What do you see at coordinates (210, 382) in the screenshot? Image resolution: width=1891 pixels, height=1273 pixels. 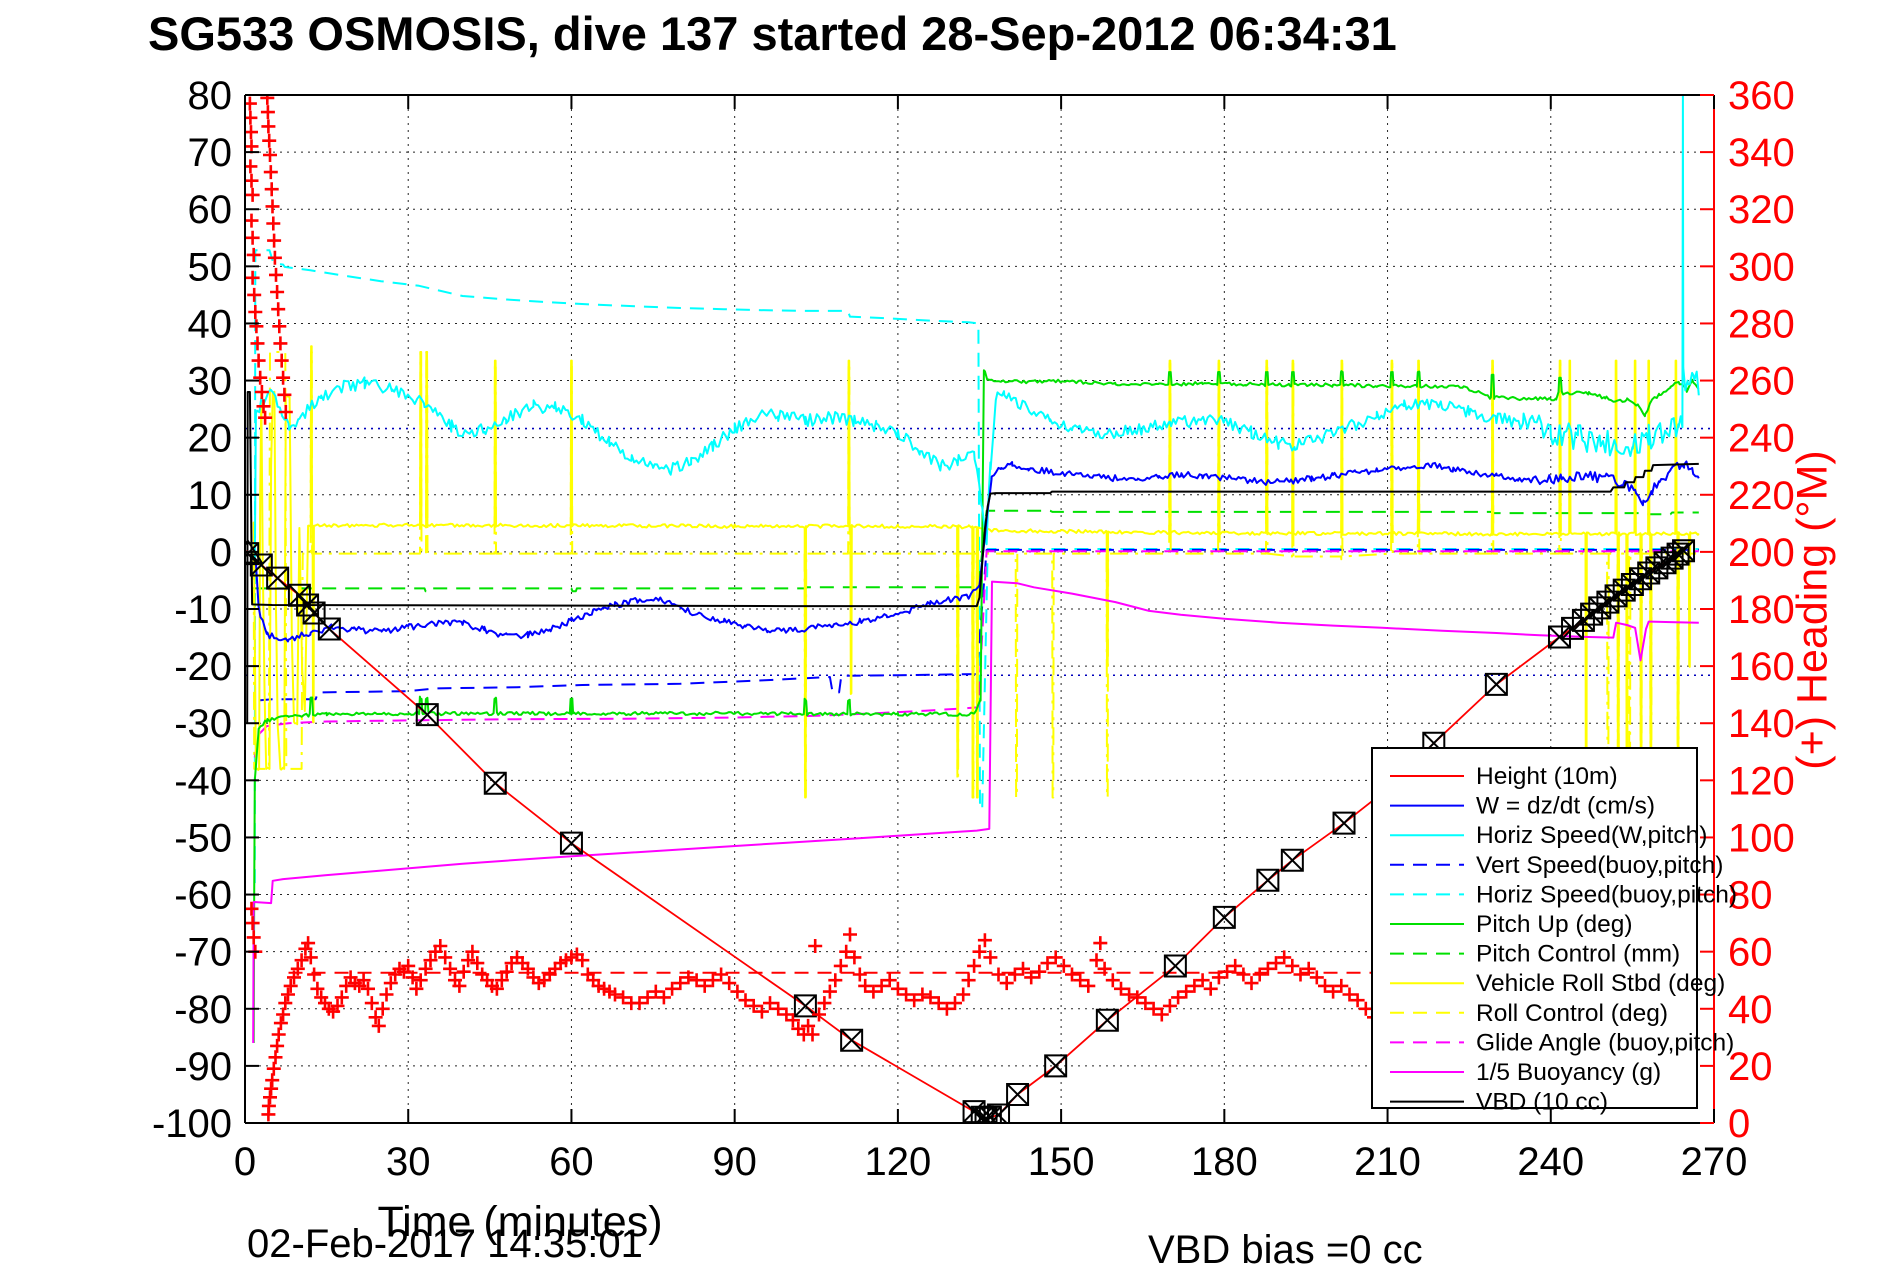 I see `left-tick-label: 30` at bounding box center [210, 382].